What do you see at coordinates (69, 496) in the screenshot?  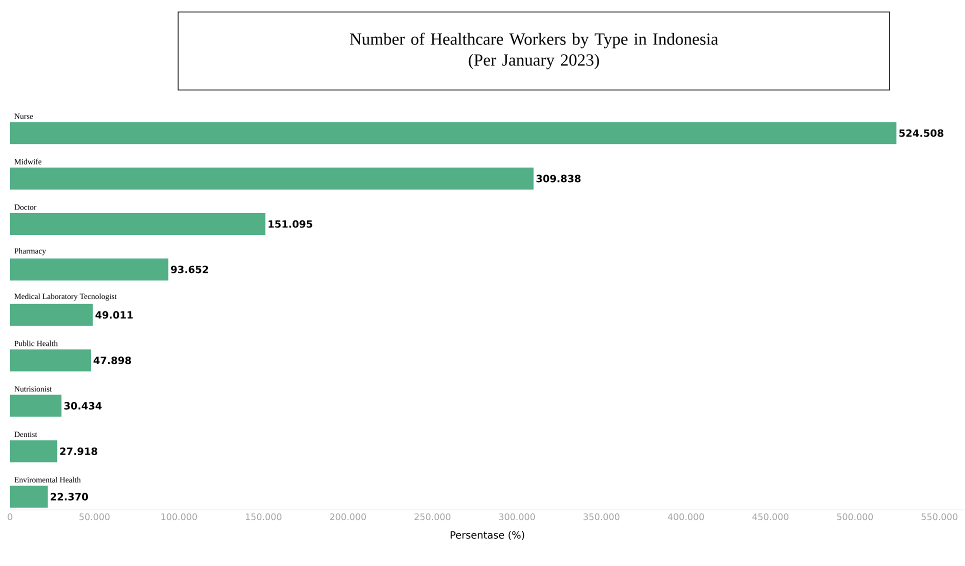 I see `data-label: 22.370` at bounding box center [69, 496].